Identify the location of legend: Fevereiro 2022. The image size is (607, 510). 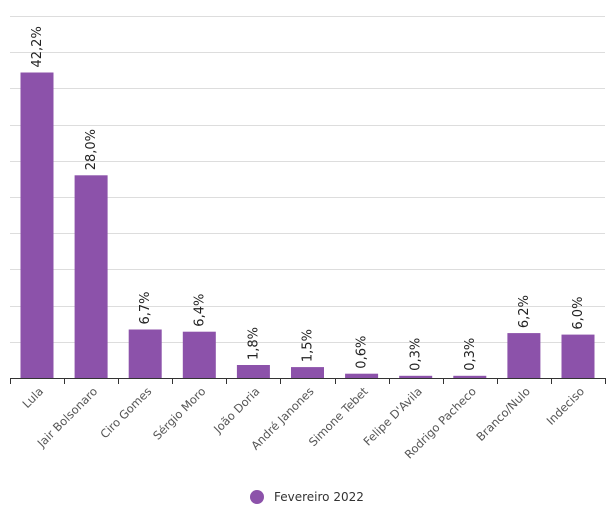
(307, 497).